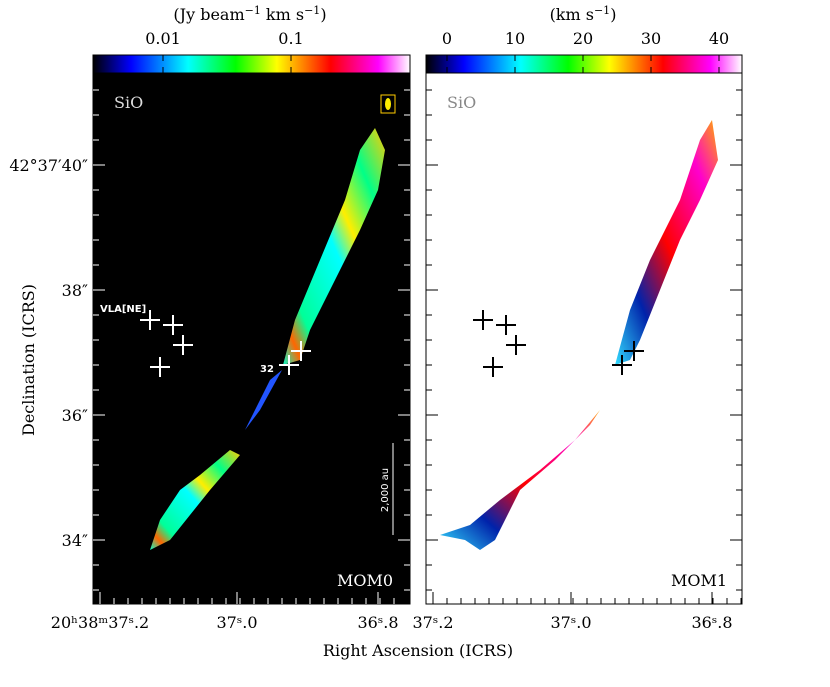 The width and height of the screenshot is (830, 687). Describe the element at coordinates (75, 540) in the screenshot. I see `y-tick-label: 34″` at that location.